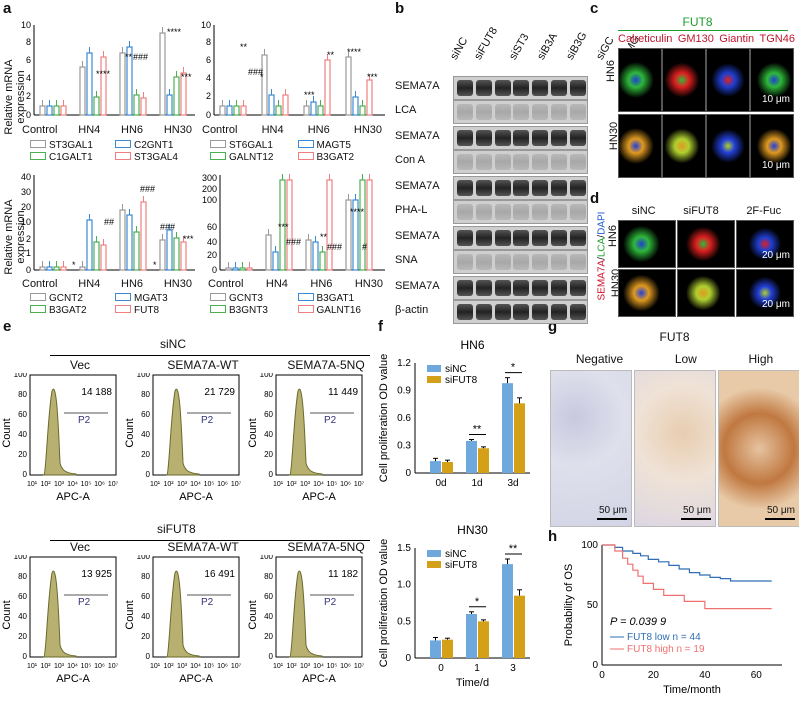 The height and width of the screenshot is (708, 799). Describe the element at coordinates (154, 145) in the screenshot. I see `a1-legend-1: C2GNT1` at that location.